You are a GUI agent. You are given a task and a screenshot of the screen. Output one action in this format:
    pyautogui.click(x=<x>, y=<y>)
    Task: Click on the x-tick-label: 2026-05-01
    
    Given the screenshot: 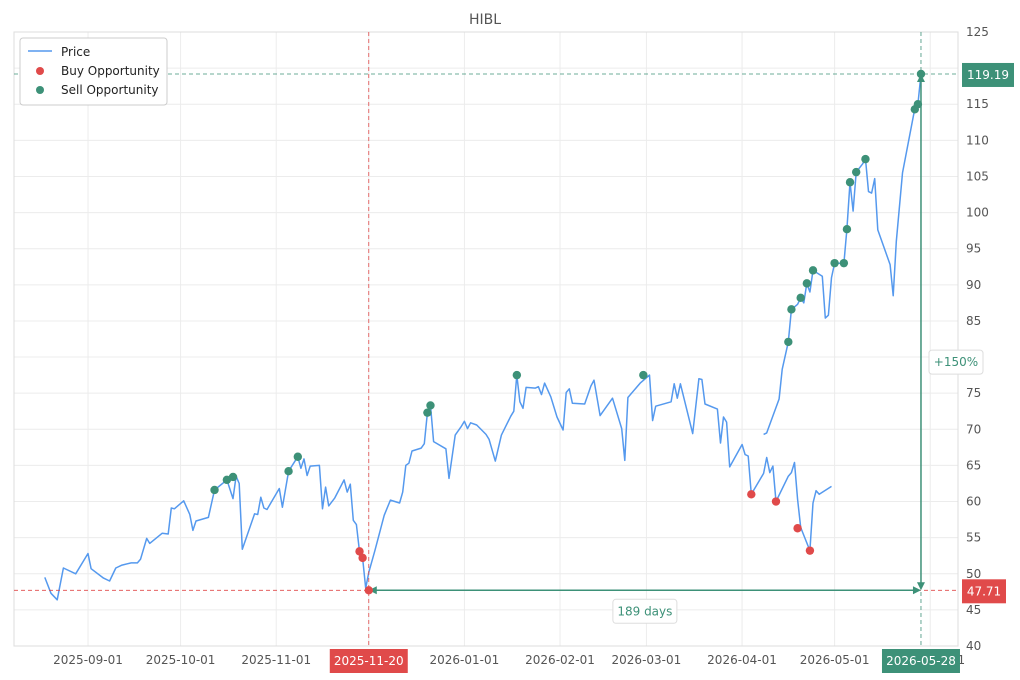 What is the action you would take?
    pyautogui.click(x=835, y=660)
    